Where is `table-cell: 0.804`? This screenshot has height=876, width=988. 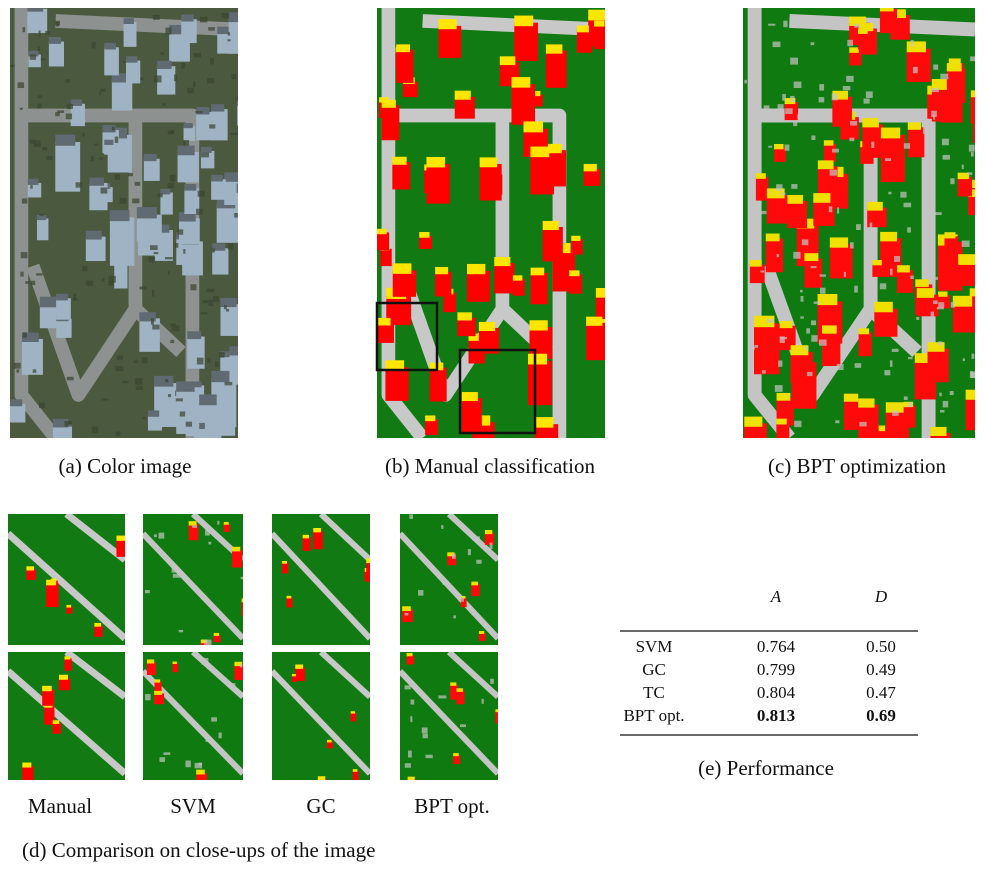
table-cell: 0.804 is located at coordinates (776, 692).